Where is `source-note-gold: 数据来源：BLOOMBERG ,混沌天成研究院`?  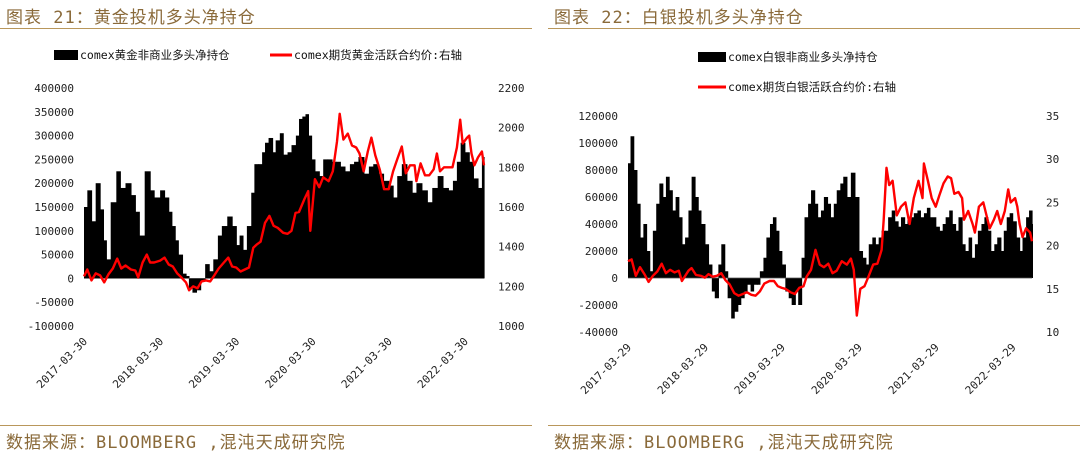
source-note-gold: 数据来源：BLOOMBERG ,混沌天成研究院 is located at coordinates (176, 443).